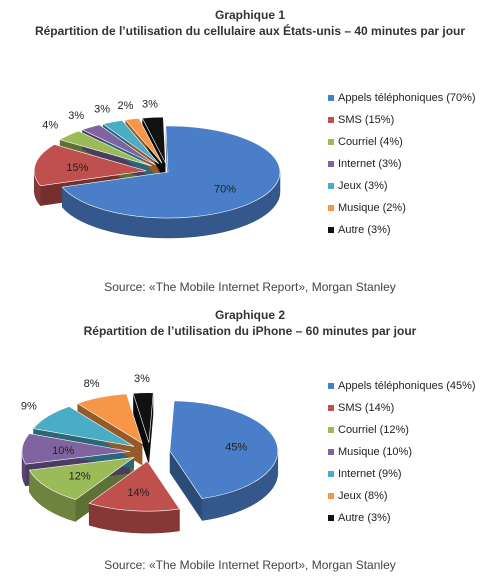 The width and height of the screenshot is (500, 579). Describe the element at coordinates (249, 15) in the screenshot. I see `chart1-title: Graphique 1` at that location.